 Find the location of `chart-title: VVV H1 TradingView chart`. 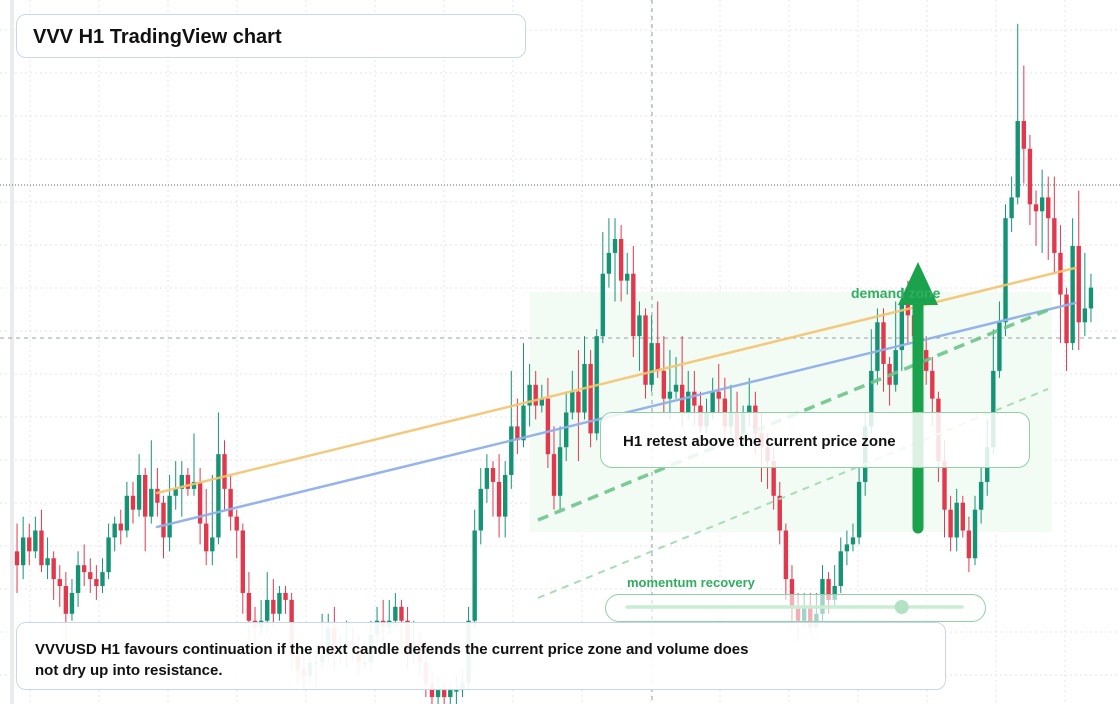

chart-title: VVV H1 TradingView chart is located at coordinates (157, 37).